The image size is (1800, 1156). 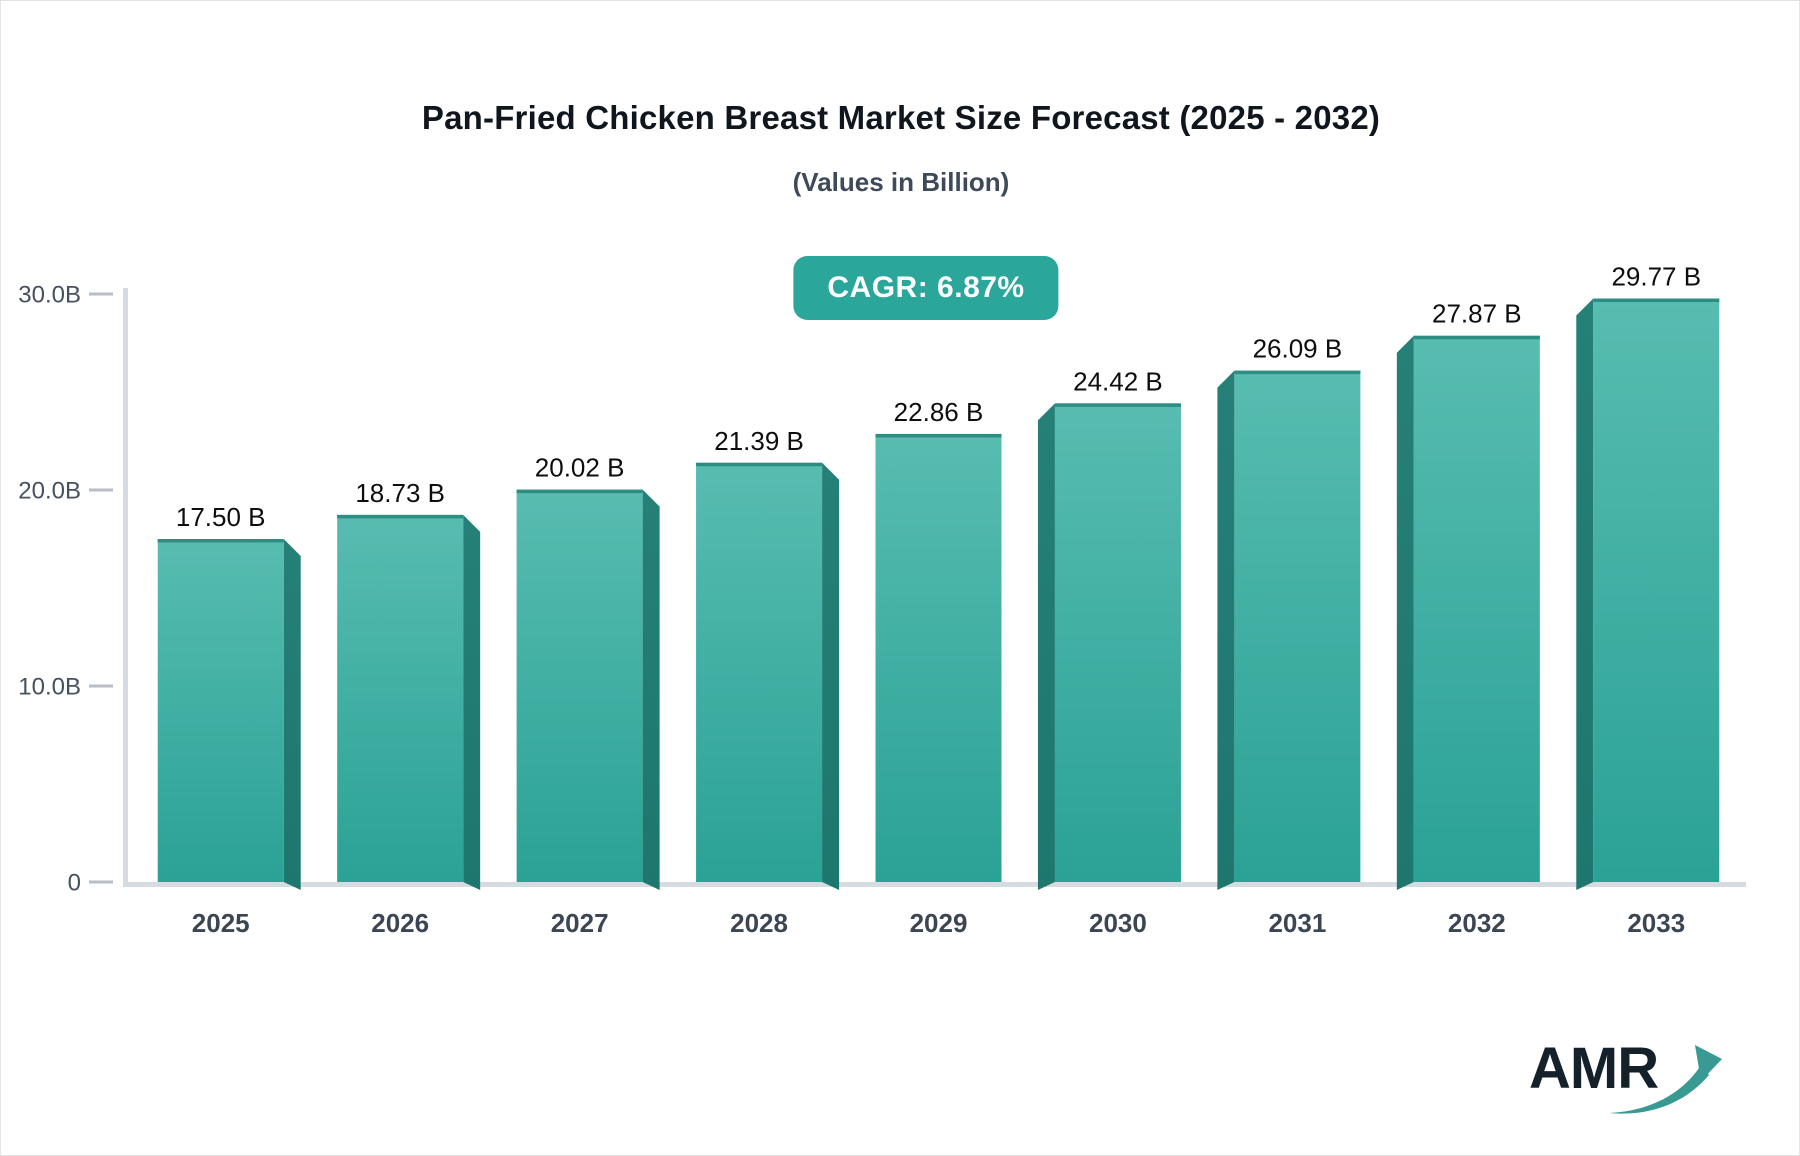 I want to click on bar-side-2033, so click(x=1585, y=594).